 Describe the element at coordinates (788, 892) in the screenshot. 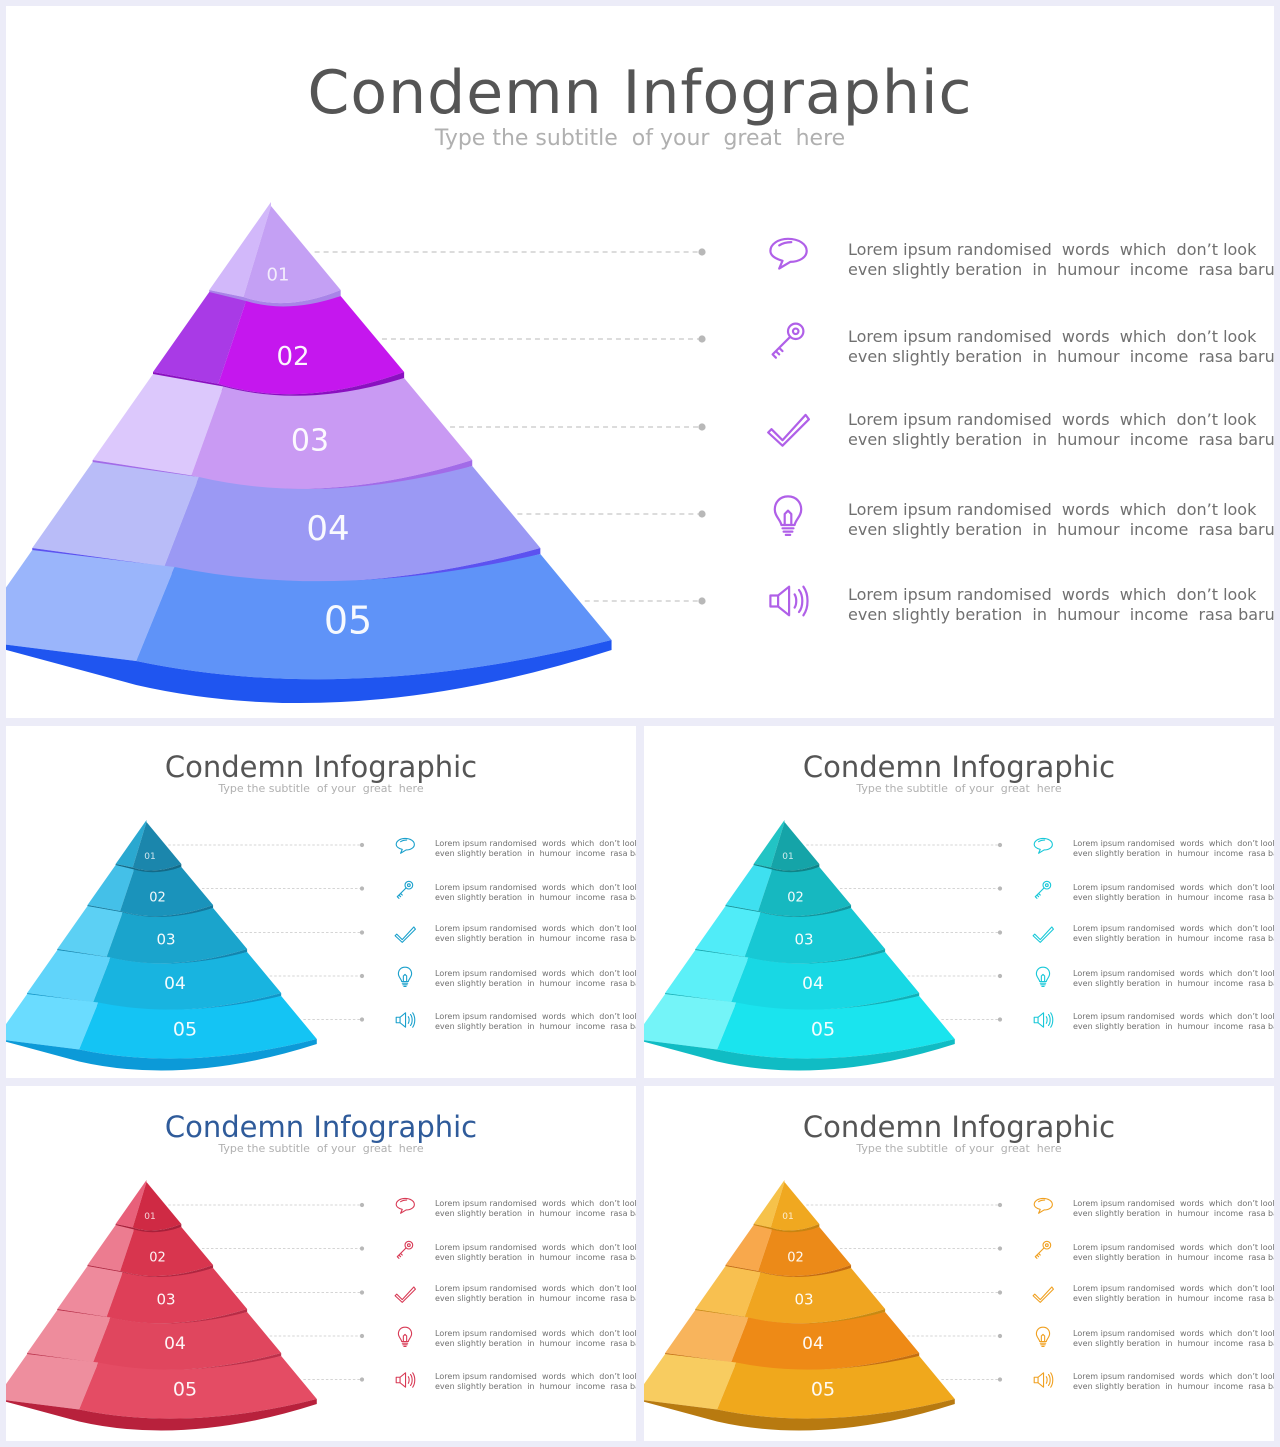

I see `pyramid-layer-2: 02` at that location.